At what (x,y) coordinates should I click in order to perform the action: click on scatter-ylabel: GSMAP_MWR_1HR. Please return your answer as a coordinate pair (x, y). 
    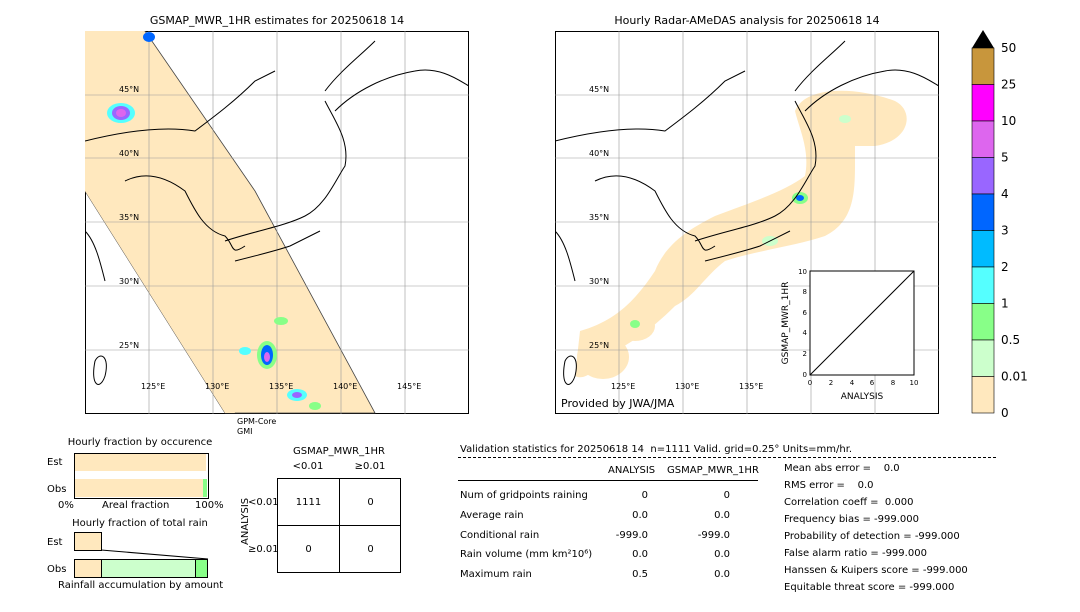
    Looking at the image, I should click on (786, 323).